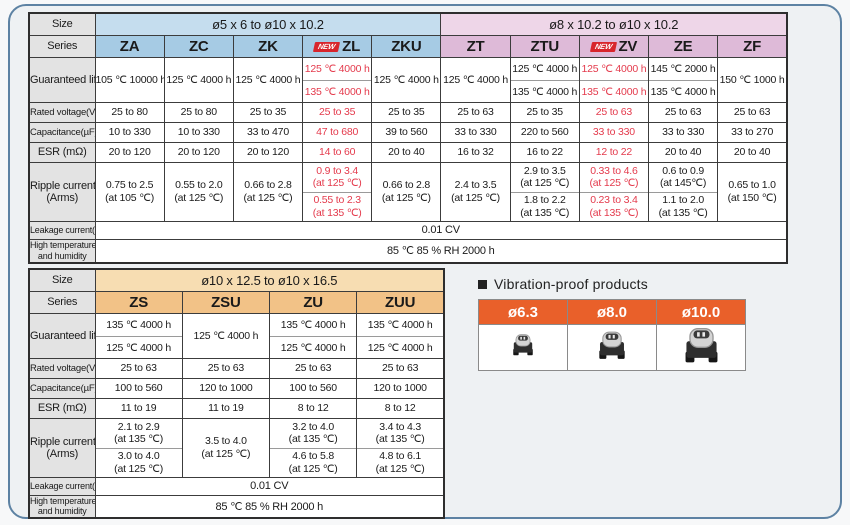 Image resolution: width=850 pixels, height=525 pixels. Describe the element at coordinates (752, 112) in the screenshot. I see `cell-voltage-zf: 25 to 63` at that location.